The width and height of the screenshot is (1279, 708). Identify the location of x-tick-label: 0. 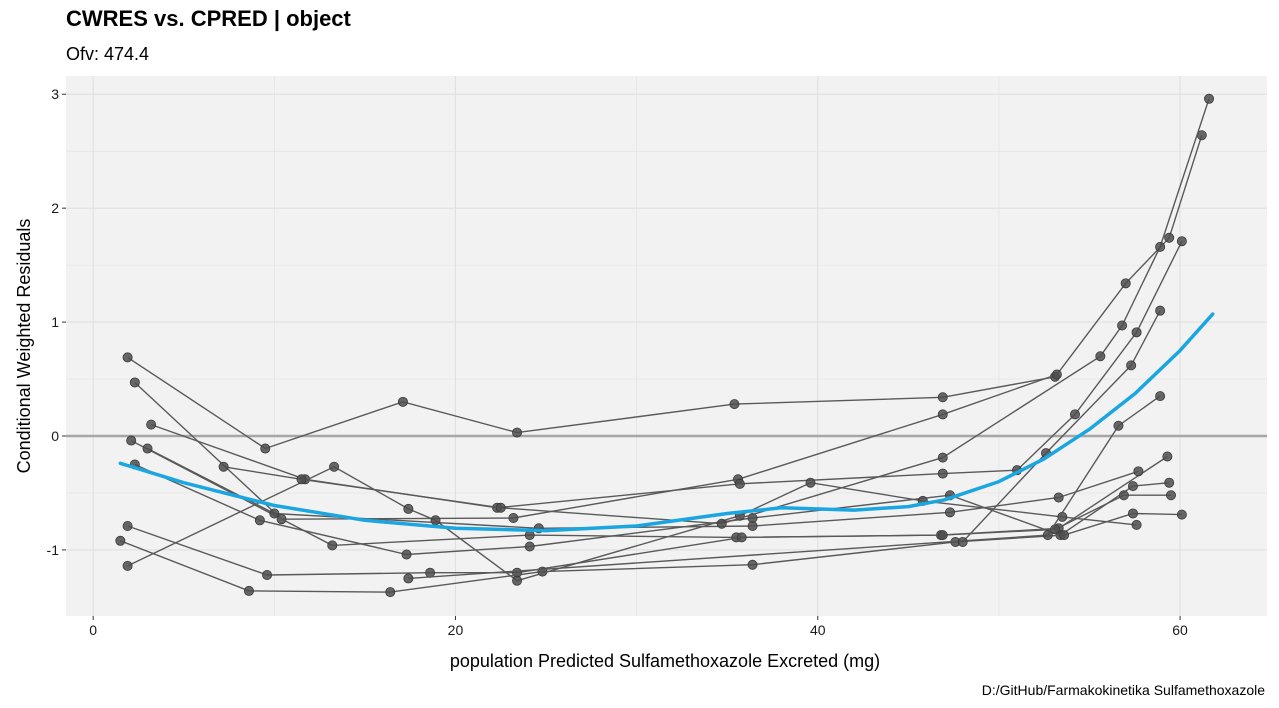
(93, 630).